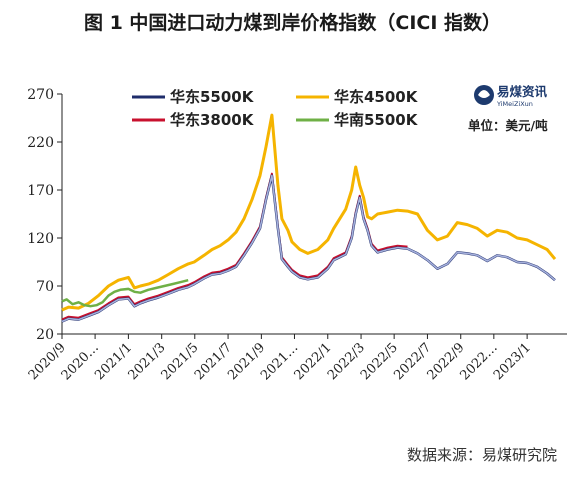 The image size is (585, 483). Describe the element at coordinates (292, 23) in the screenshot. I see `chart-title: 图 1 中国进口动力煤到岸价格指数（CICI 指数）` at that location.